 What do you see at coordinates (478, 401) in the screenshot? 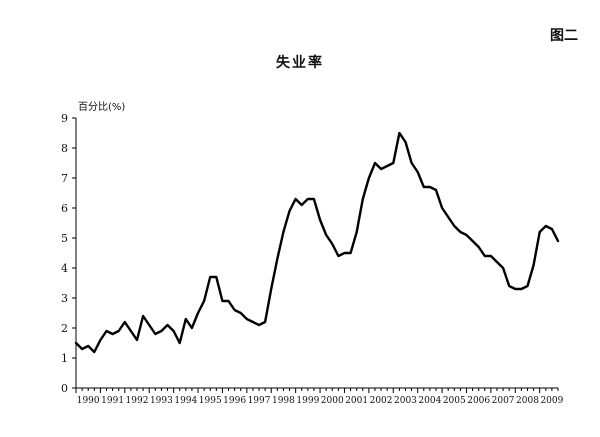
I see `x-tick-label: 2006` at bounding box center [478, 401].